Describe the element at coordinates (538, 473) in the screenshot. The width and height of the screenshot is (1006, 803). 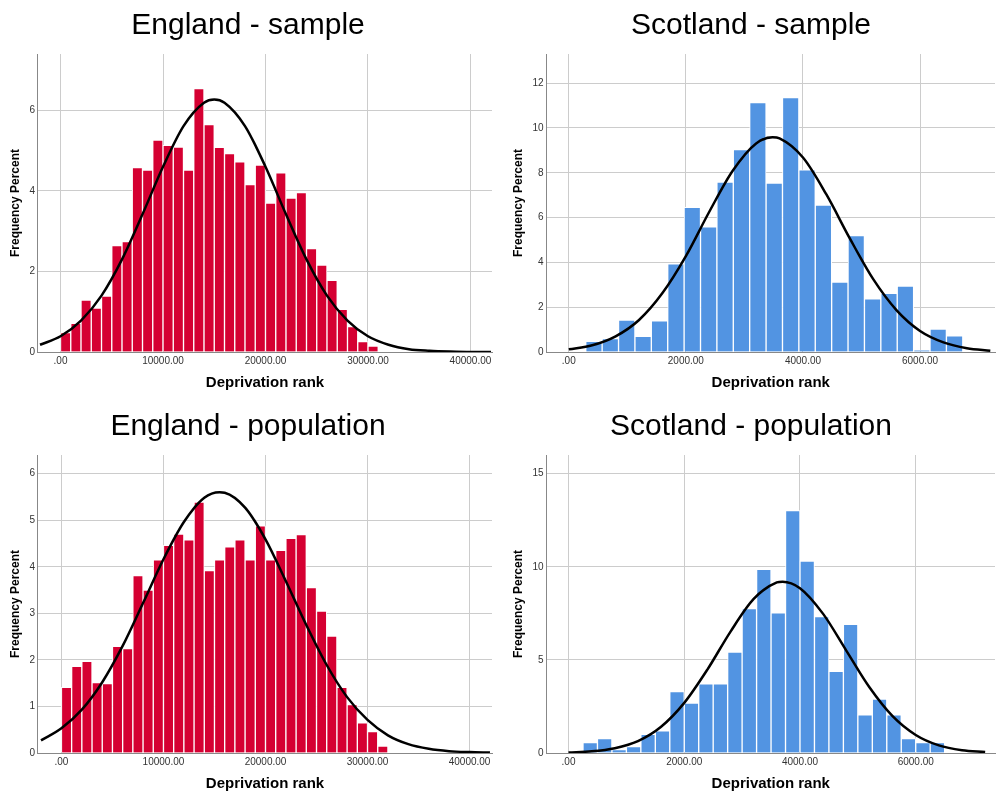
I see `y-tick-label: 15` at that location.